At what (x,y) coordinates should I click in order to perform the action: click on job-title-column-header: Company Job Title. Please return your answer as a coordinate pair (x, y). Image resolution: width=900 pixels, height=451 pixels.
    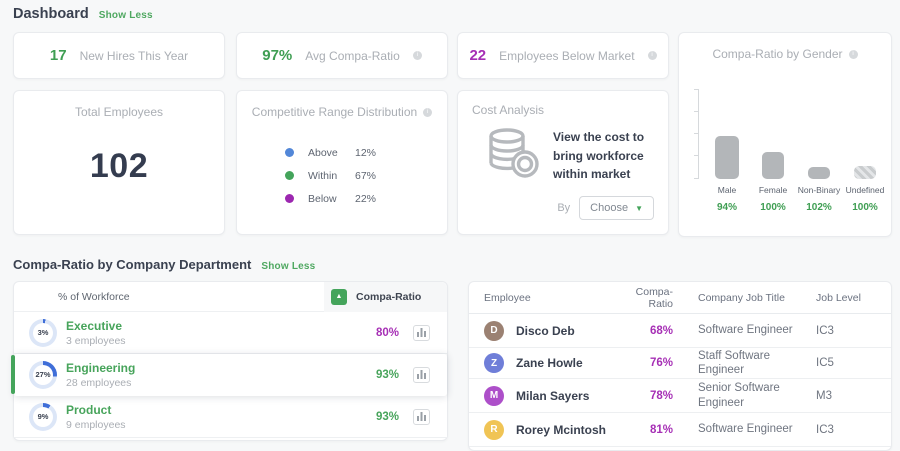
    Looking at the image, I should click on (741, 297).